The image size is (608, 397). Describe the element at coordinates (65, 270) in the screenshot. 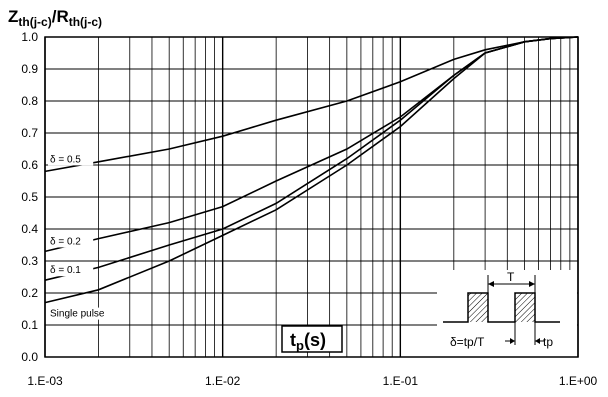

I see `series-label-text: δ = 0.1` at that location.